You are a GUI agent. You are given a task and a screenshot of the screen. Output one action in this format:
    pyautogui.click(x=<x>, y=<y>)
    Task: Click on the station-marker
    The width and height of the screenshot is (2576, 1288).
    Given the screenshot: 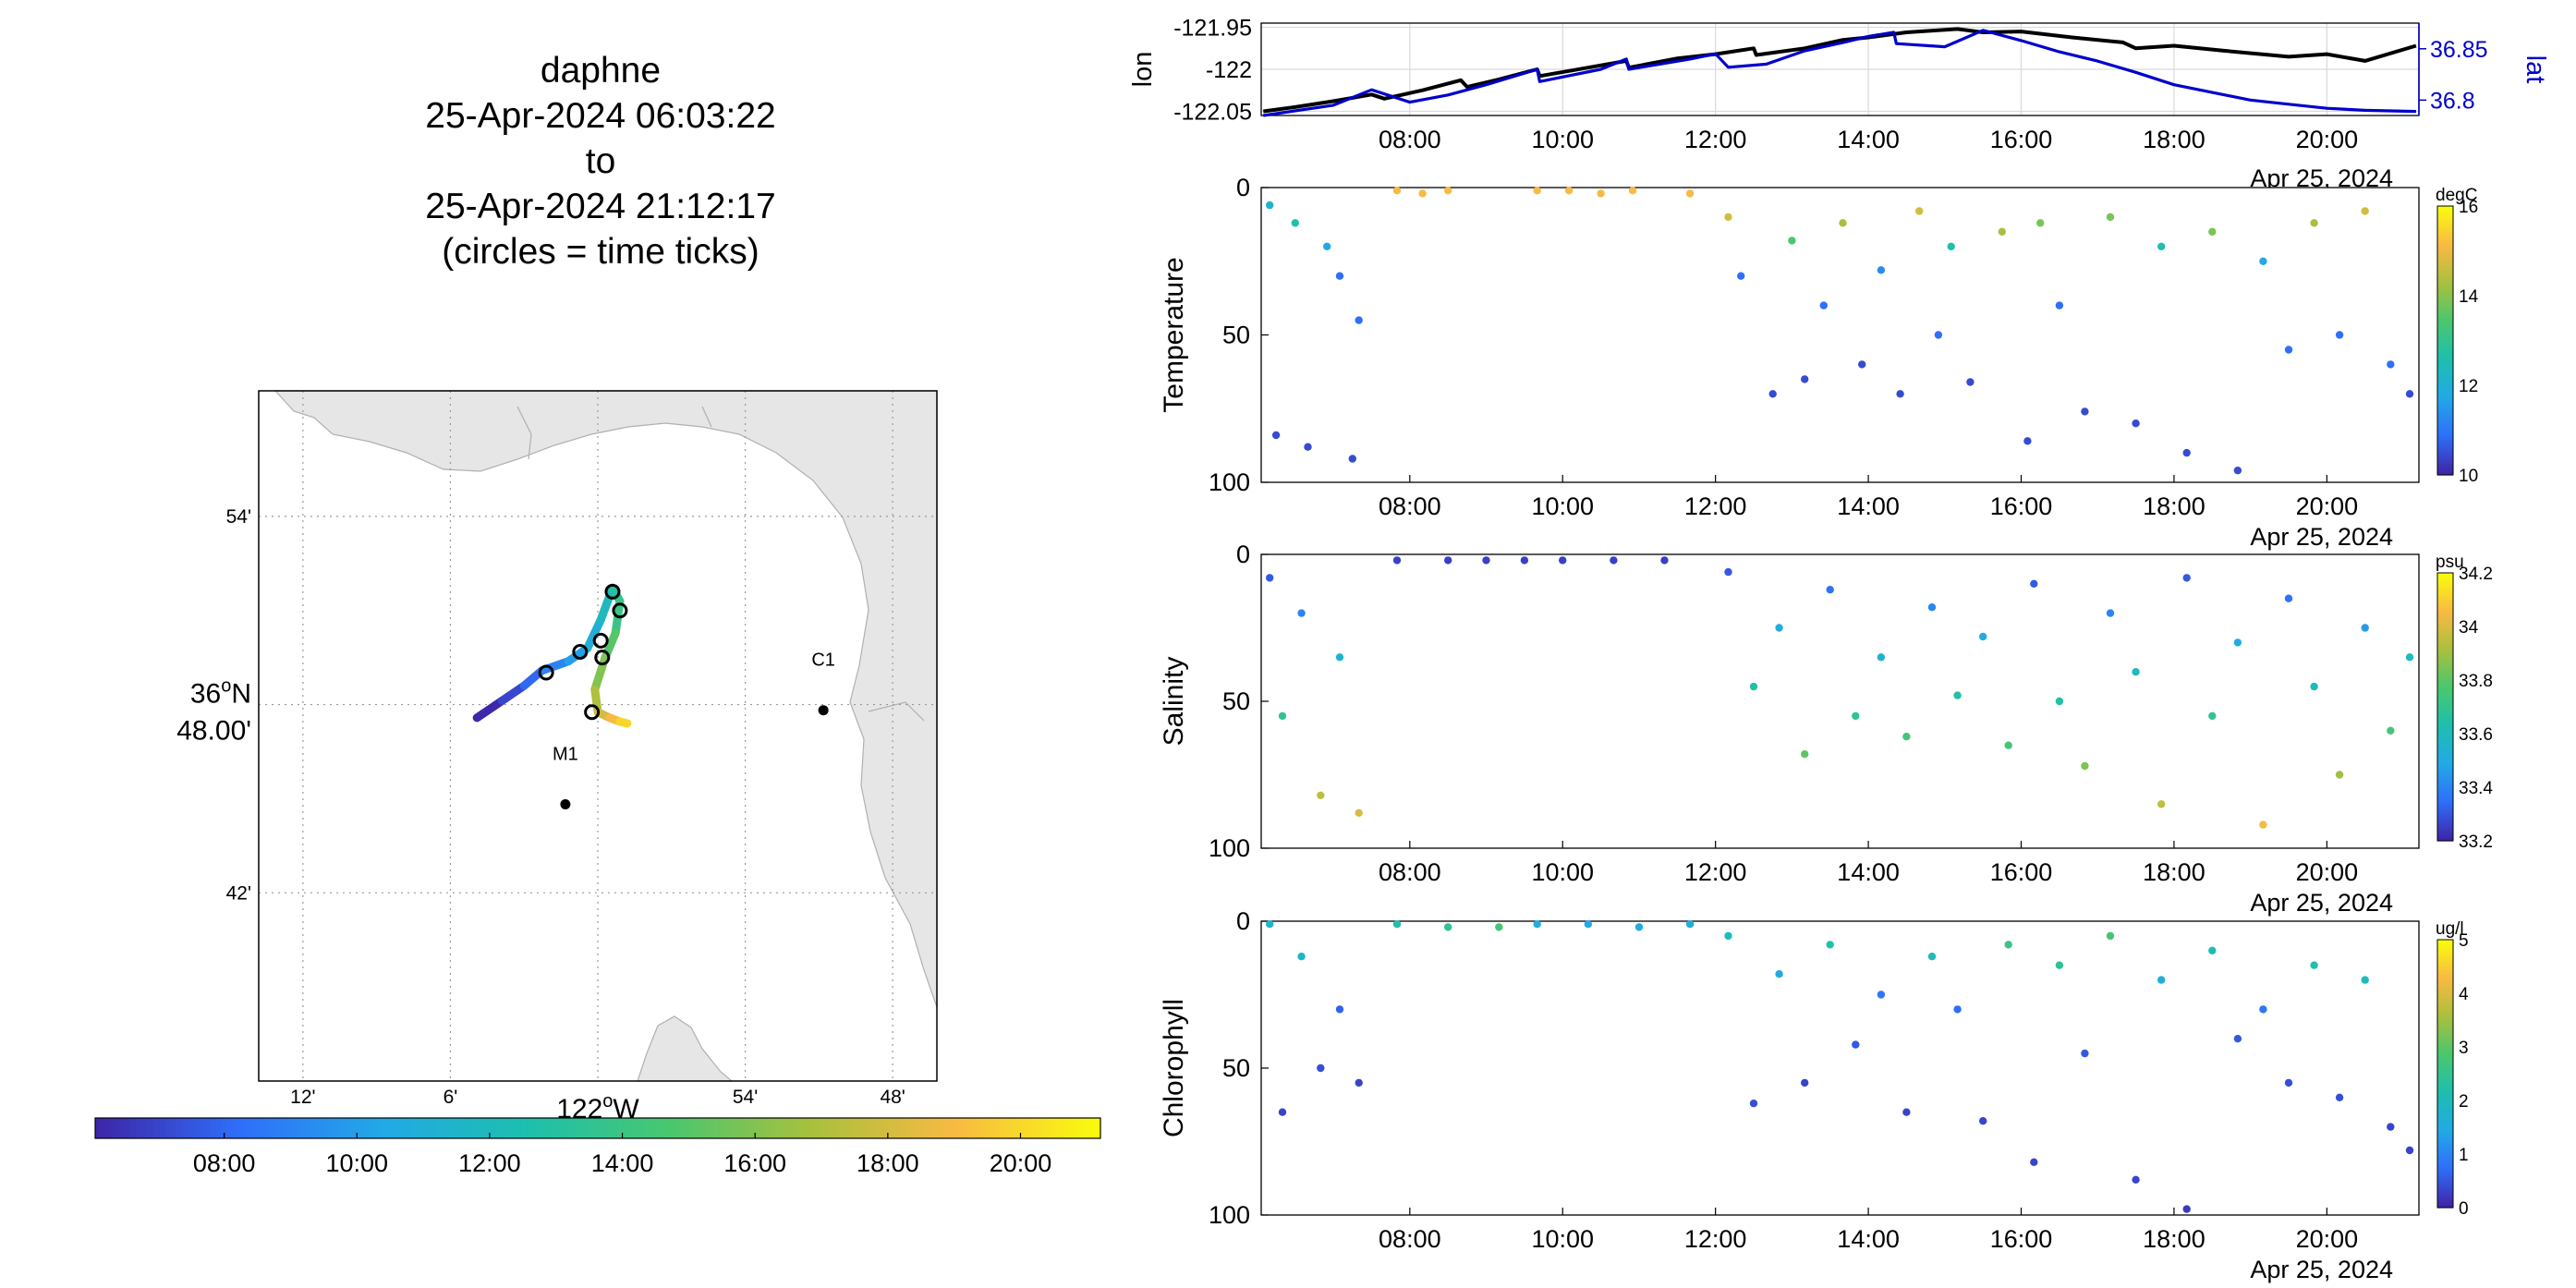 What is the action you would take?
    pyautogui.click(x=565, y=804)
    